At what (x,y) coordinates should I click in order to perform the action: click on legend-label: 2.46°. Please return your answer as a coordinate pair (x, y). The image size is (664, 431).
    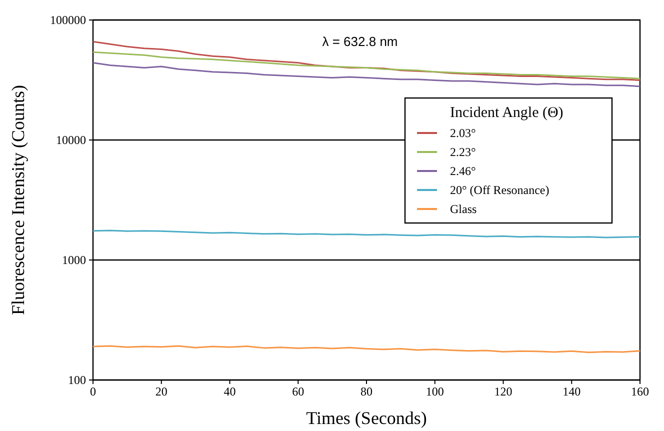
    Looking at the image, I should click on (463, 171).